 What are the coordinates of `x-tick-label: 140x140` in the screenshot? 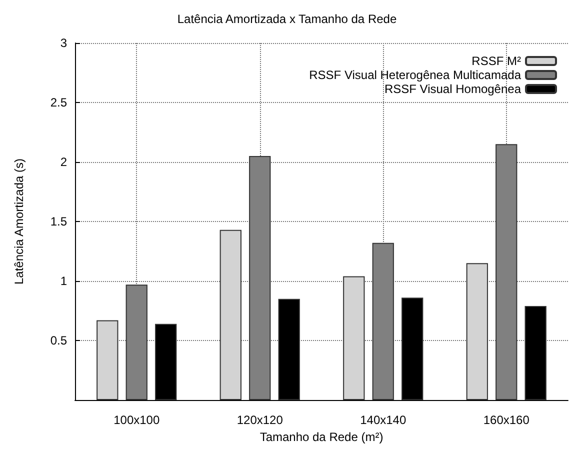 It's located at (383, 420).